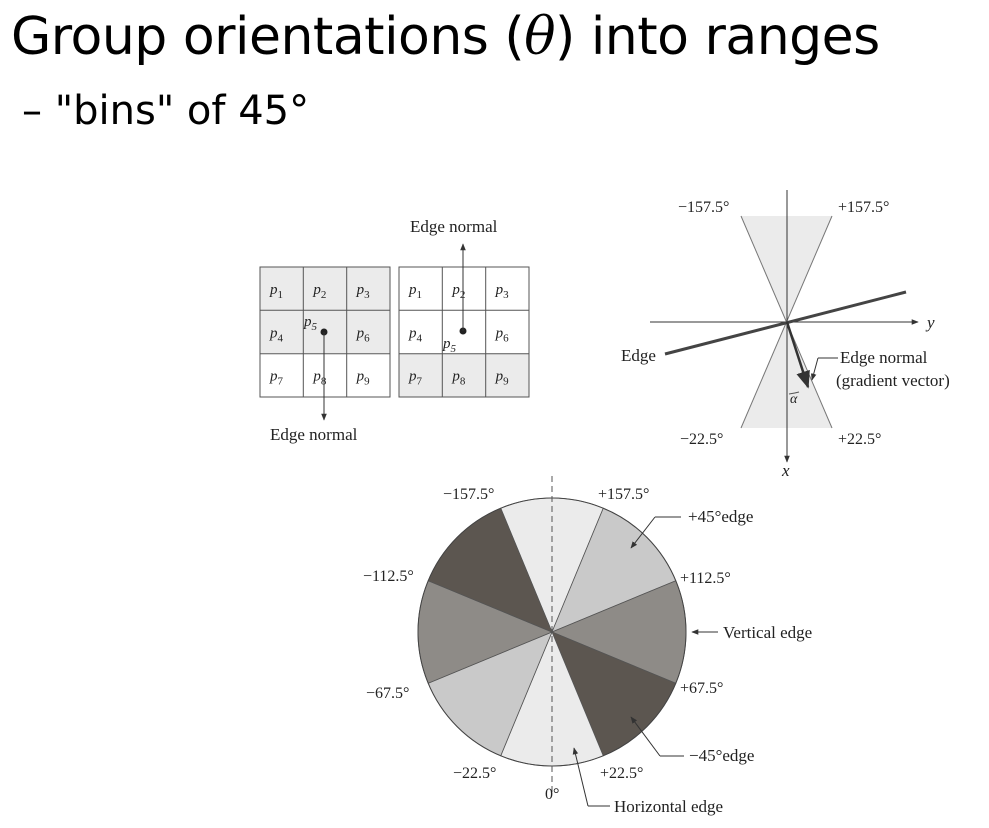  What do you see at coordinates (580, 777) in the screenshot?
I see `horizontal-callout-arrow` at bounding box center [580, 777].